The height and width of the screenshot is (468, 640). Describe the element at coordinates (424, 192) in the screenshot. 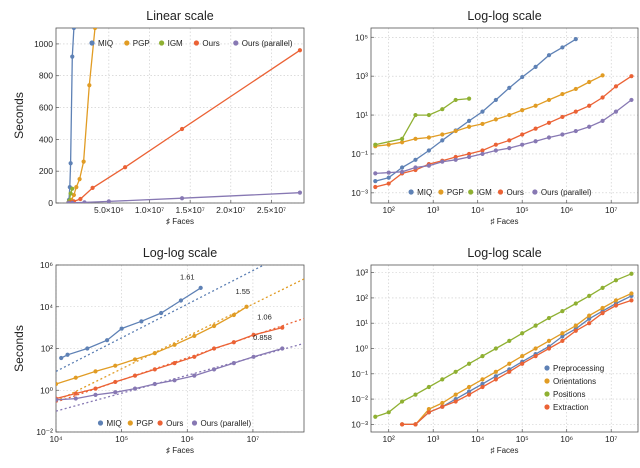

I see `legend-label: MIQ` at that location.